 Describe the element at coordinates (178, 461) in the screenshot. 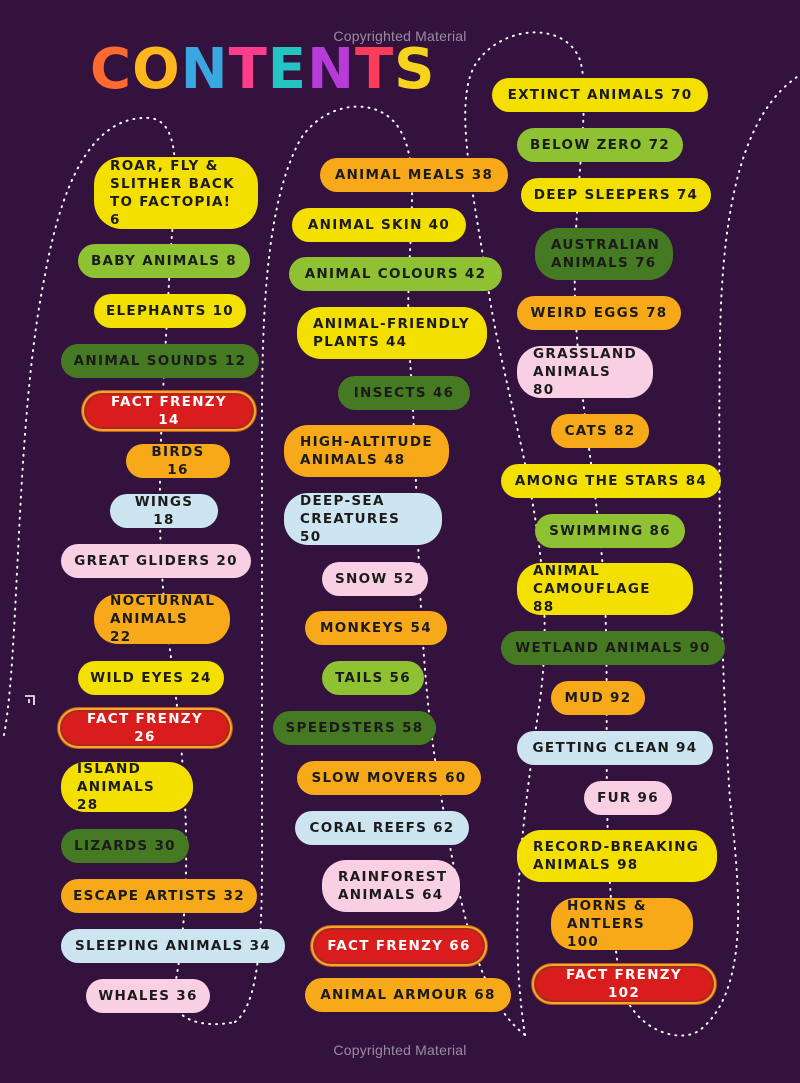

I see `contents-entry: BIRDS 16` at that location.